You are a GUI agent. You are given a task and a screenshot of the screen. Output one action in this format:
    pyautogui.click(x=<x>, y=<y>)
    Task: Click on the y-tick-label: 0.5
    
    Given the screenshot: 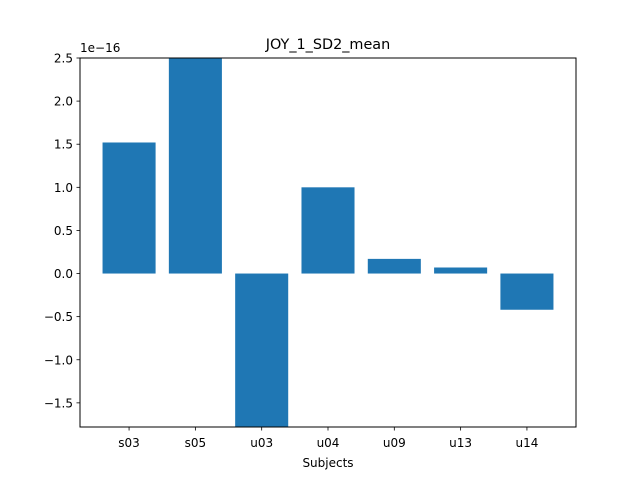 What is the action you would take?
    pyautogui.click(x=63, y=231)
    